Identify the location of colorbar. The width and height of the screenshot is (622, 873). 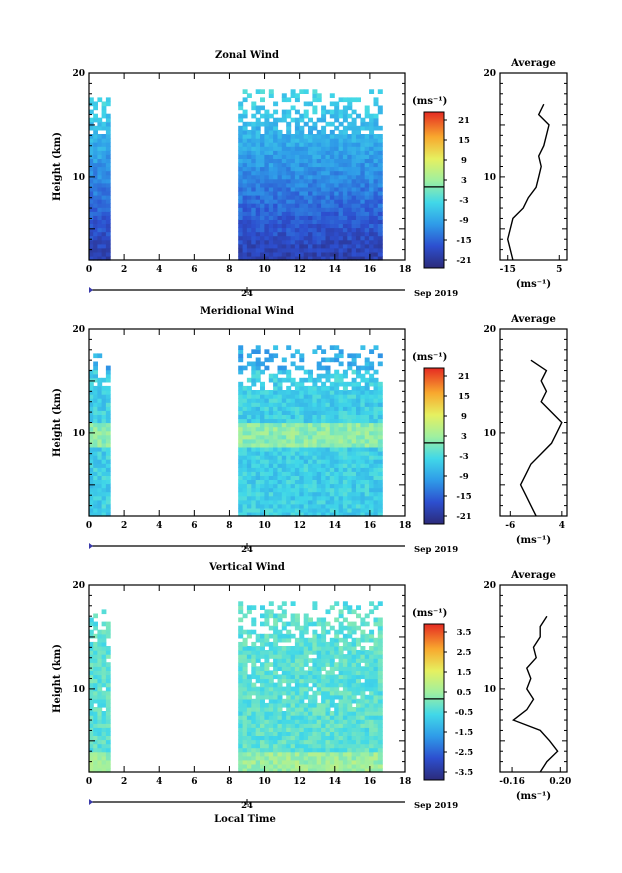
(434, 446).